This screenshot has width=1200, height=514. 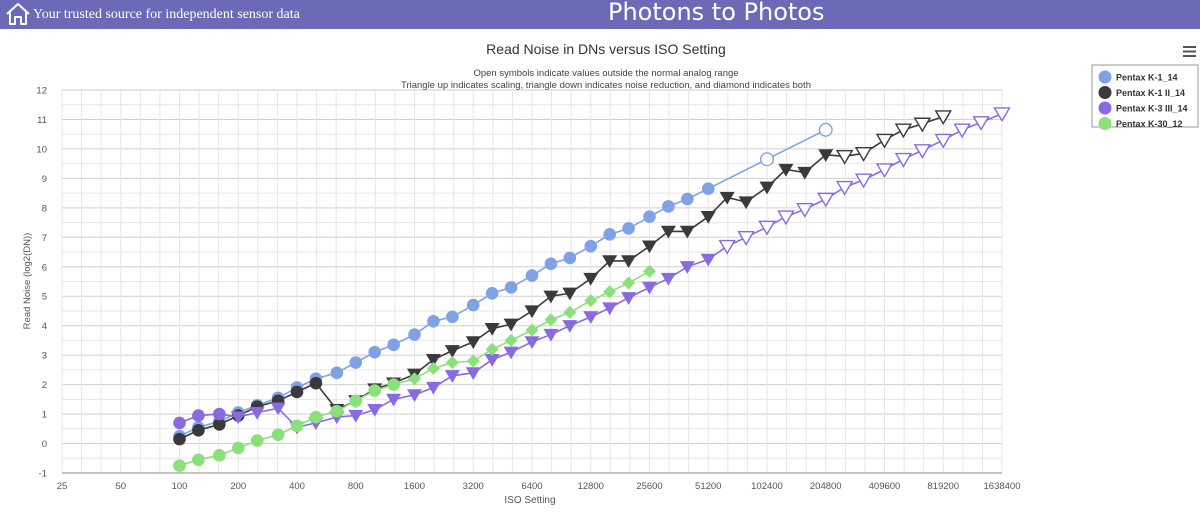 What do you see at coordinates (1149, 124) in the screenshot?
I see `legend-item-label: Pentax K-30_12` at bounding box center [1149, 124].